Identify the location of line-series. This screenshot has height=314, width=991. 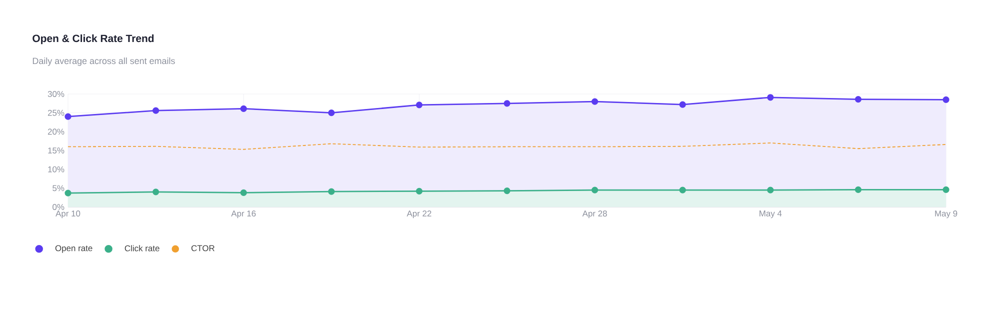
(507, 146).